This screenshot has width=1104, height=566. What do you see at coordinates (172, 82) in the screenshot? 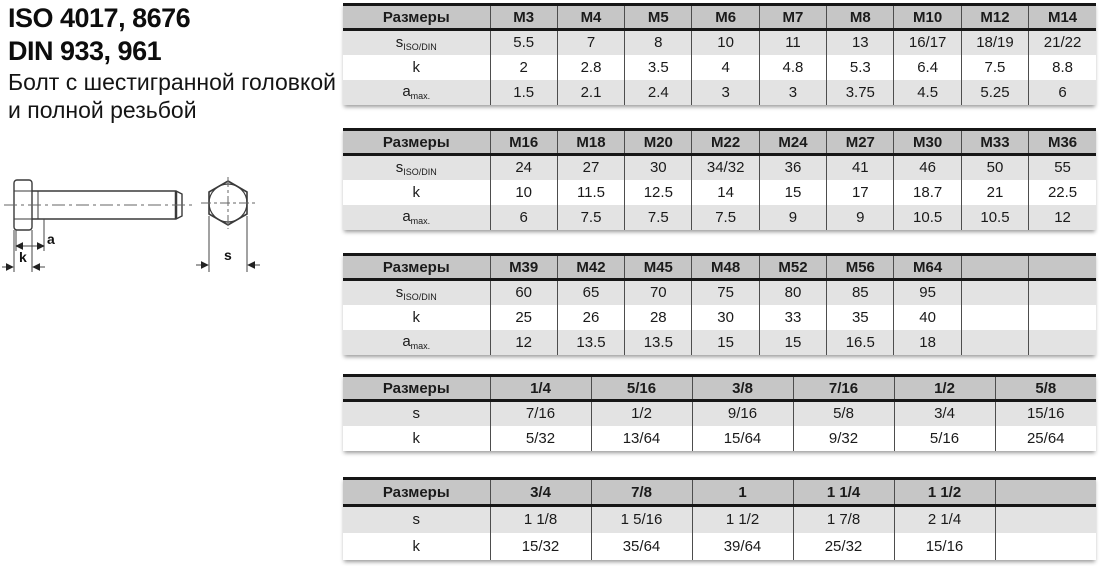
I see `product-description-line1: Болт с шестигранной головкой` at bounding box center [172, 82].